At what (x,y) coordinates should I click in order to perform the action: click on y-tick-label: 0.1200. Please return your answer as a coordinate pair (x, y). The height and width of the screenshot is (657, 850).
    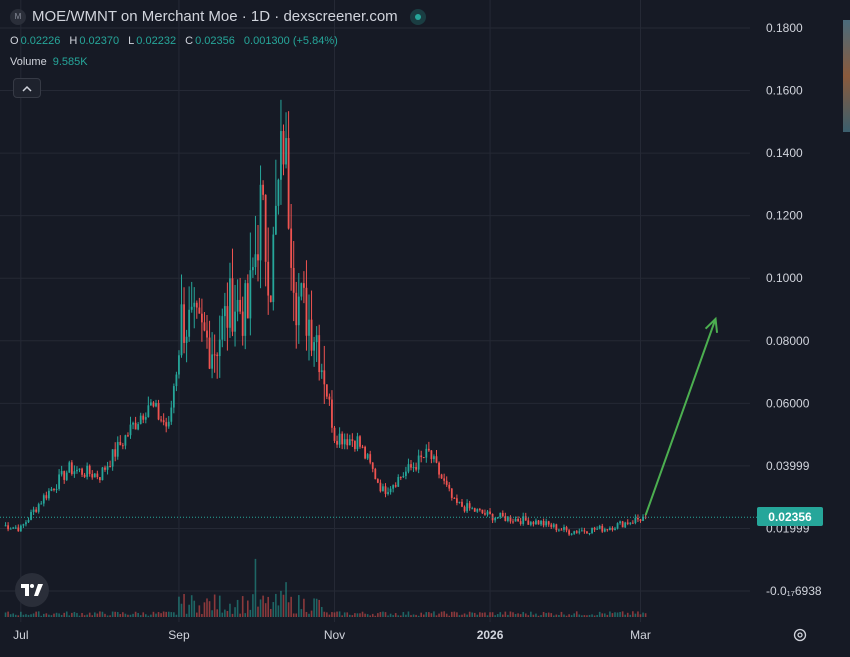
    Looking at the image, I should click on (784, 216).